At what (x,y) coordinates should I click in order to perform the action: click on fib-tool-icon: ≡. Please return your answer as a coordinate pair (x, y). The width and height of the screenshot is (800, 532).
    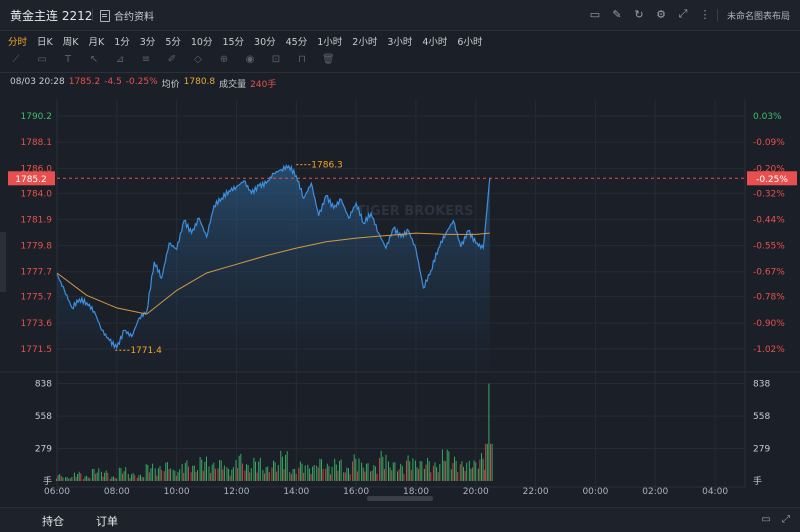
    Looking at the image, I should click on (146, 59).